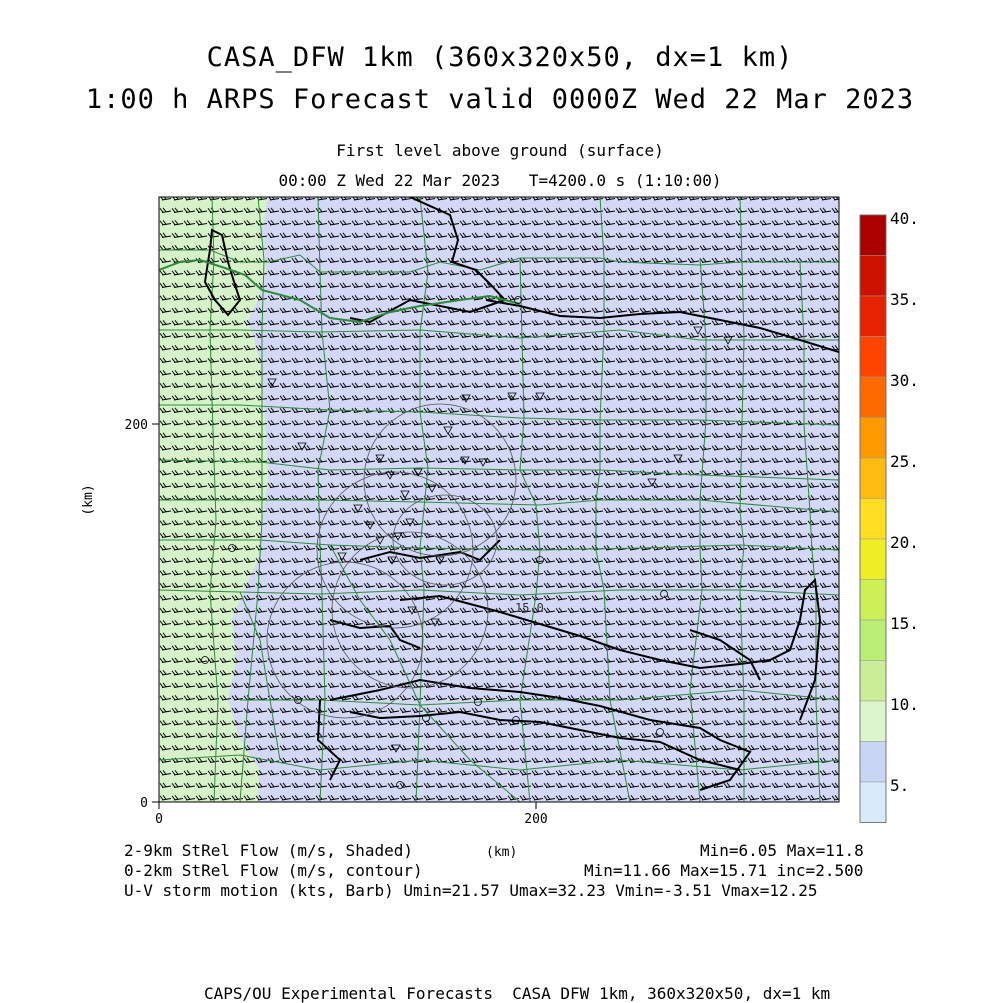  What do you see at coordinates (904, 623) in the screenshot?
I see `colorbar-label: 15.` at bounding box center [904, 623].